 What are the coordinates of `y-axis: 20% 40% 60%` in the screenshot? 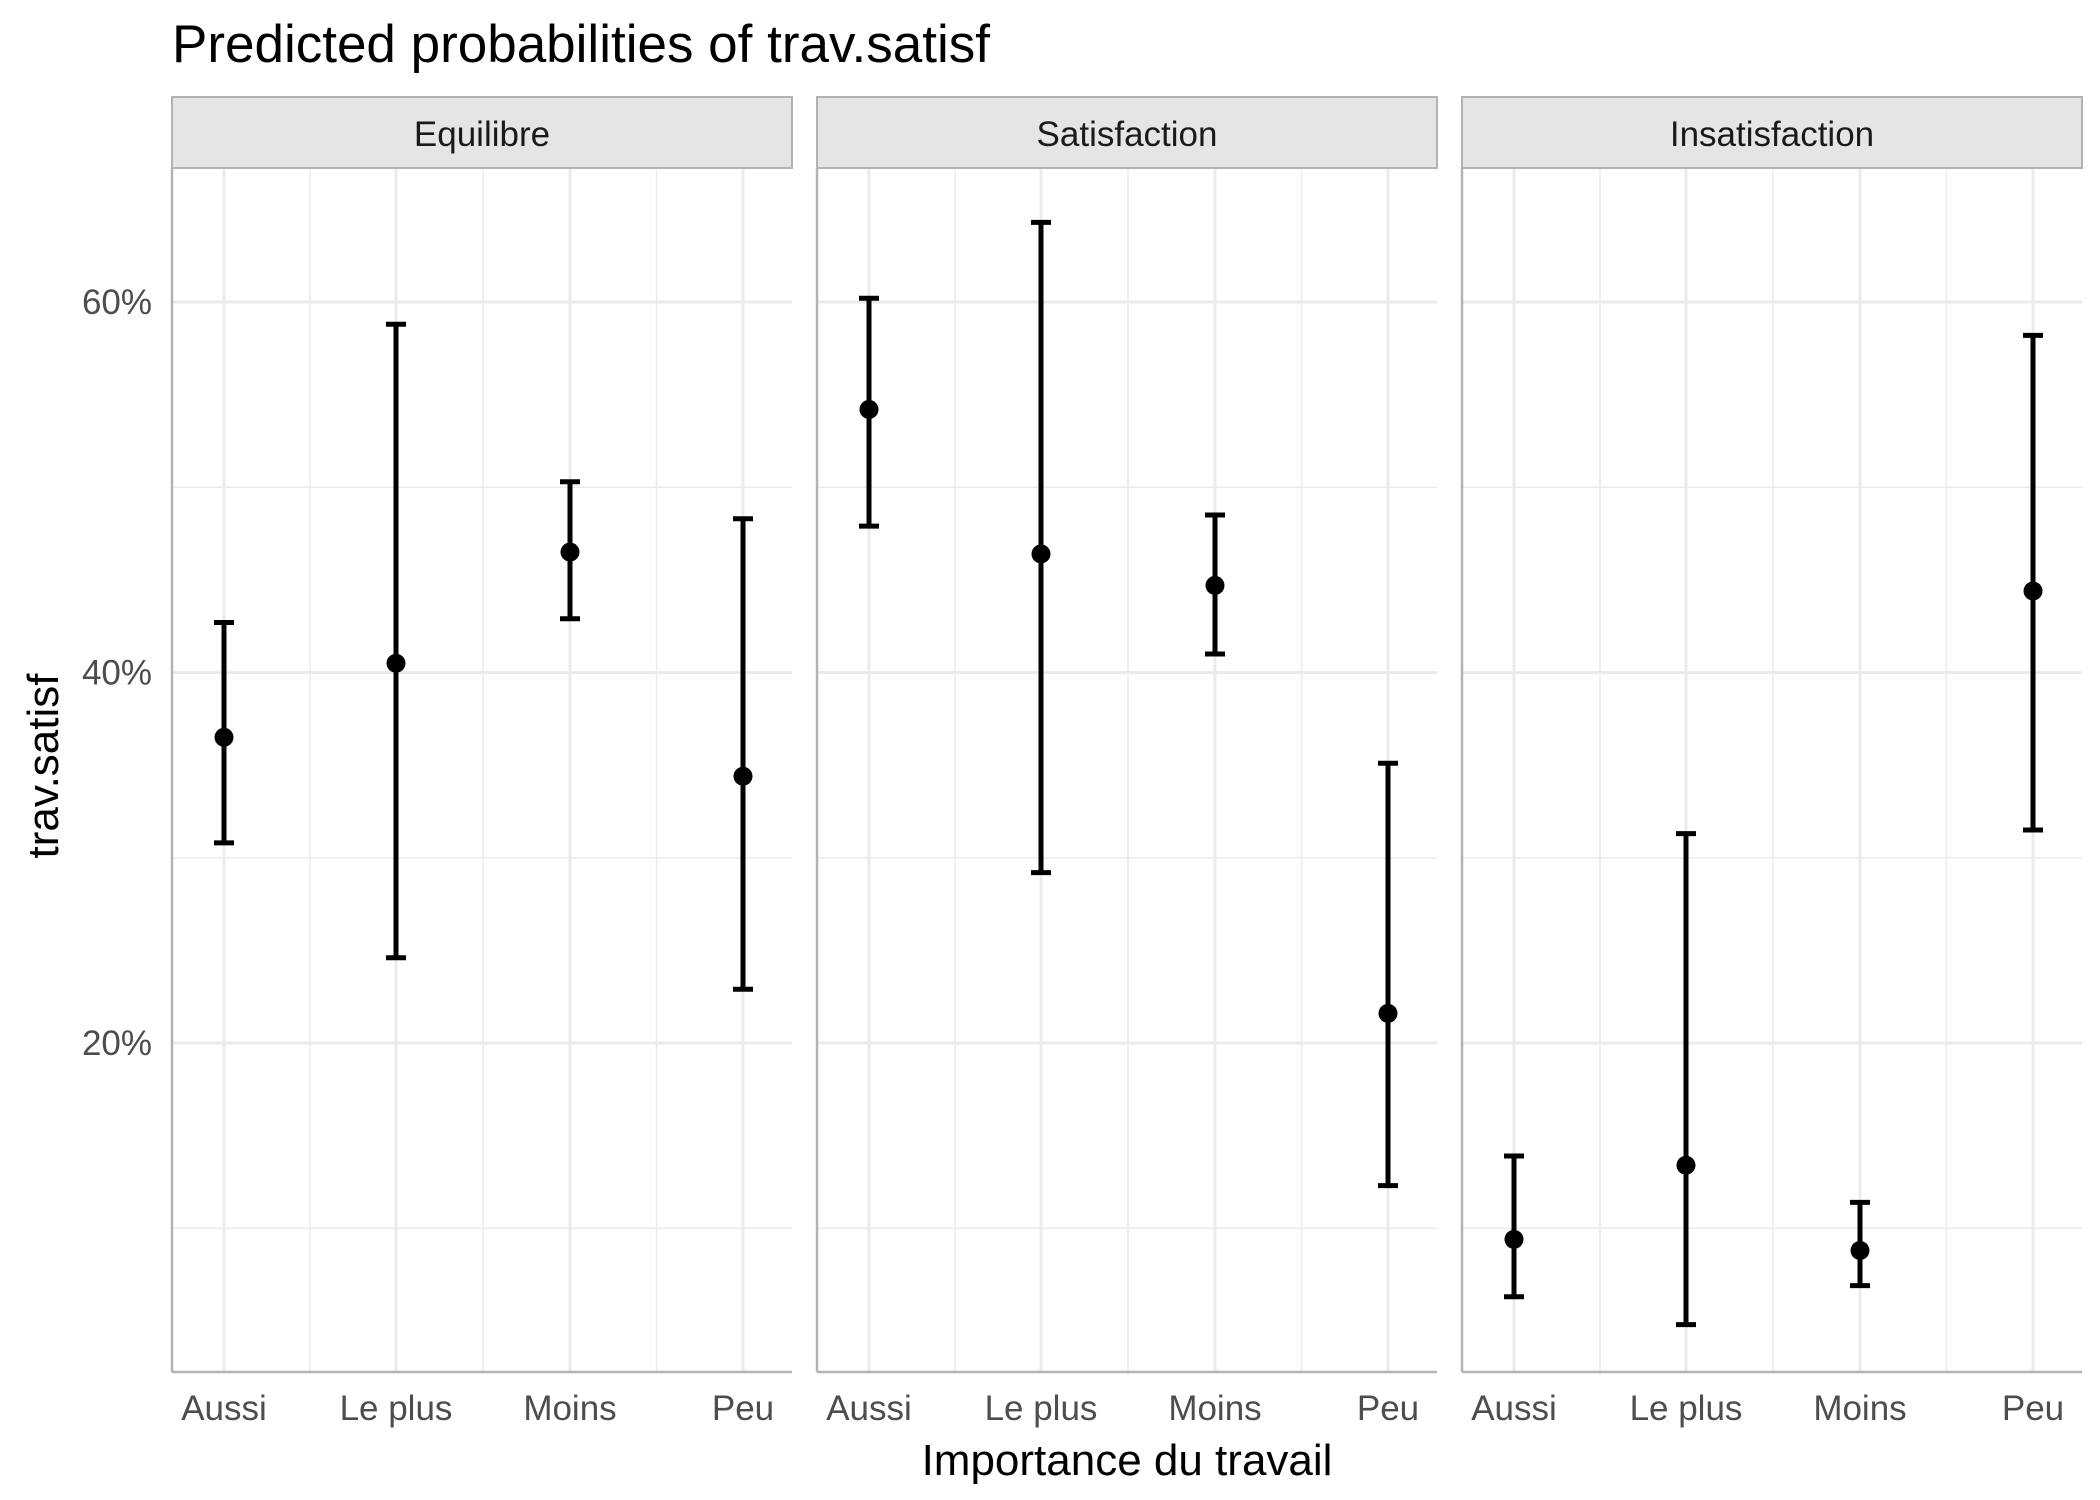 It's located at (117, 673).